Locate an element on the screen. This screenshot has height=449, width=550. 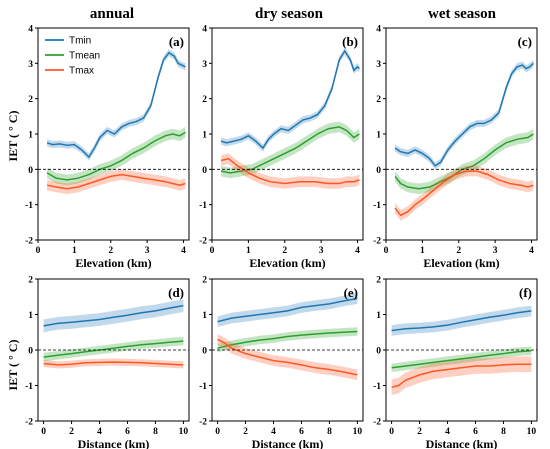
legend: Tmin Tmean Tmax is located at coordinates (72, 56).